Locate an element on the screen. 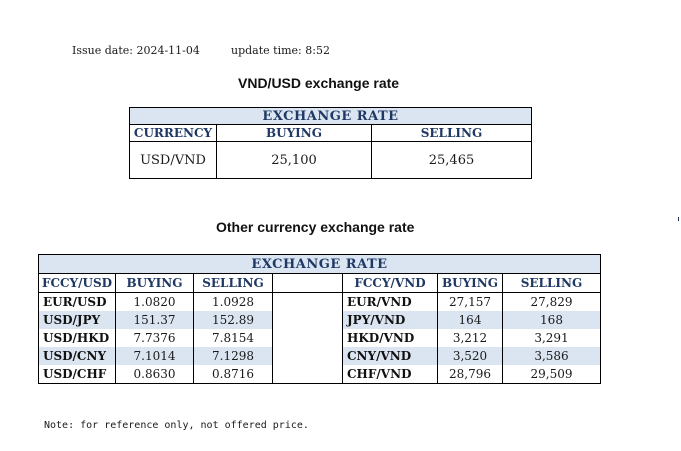 The width and height of the screenshot is (681, 451). col-left-selling: SELLING is located at coordinates (233, 283).